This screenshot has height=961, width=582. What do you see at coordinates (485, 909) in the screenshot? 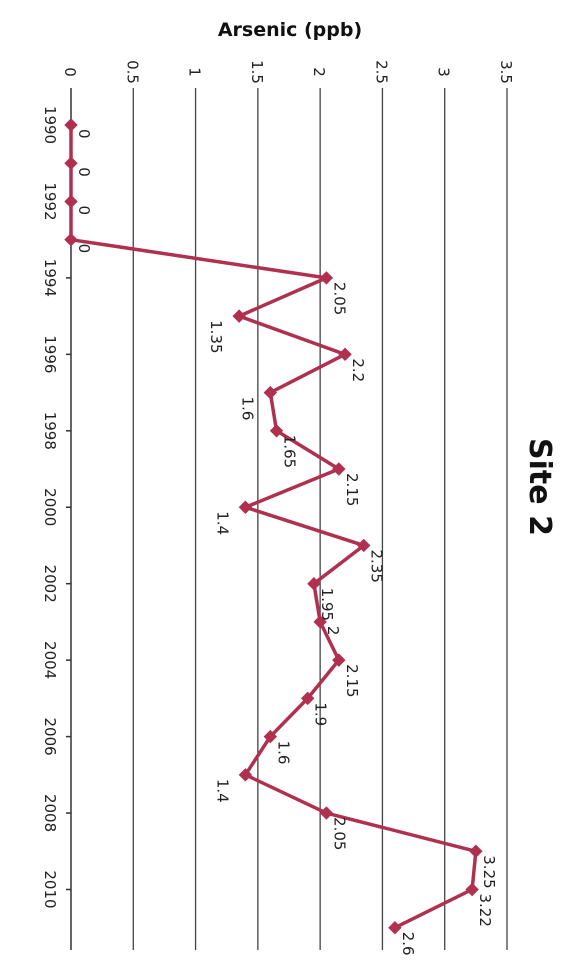
I see `data-label: 3.22` at bounding box center [485, 909].